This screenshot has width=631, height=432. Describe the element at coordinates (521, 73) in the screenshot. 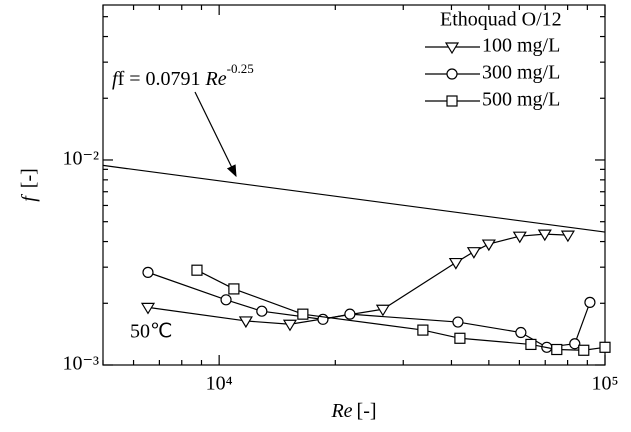

I see `legend-label: 300 mg/L` at that location.